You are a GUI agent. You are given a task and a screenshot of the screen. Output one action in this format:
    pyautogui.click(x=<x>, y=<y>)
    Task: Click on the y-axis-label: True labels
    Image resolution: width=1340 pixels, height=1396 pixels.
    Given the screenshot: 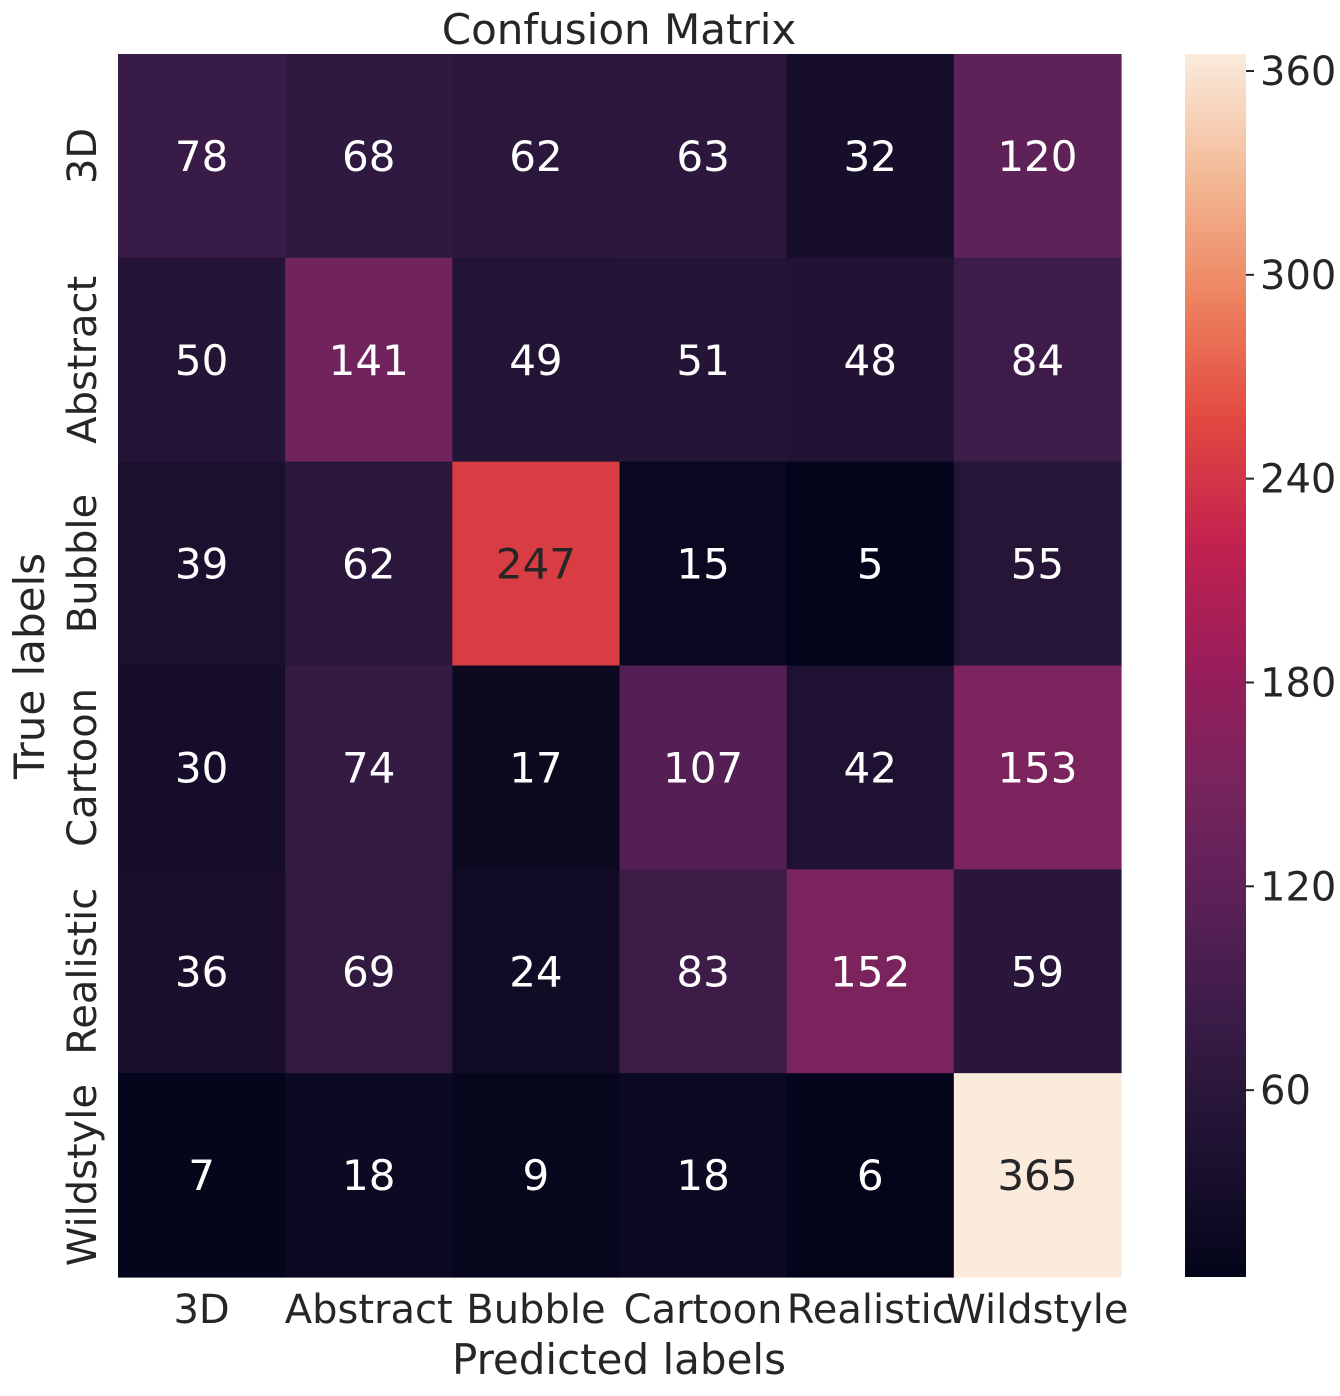 What is the action you would take?
    pyautogui.click(x=29, y=666)
    